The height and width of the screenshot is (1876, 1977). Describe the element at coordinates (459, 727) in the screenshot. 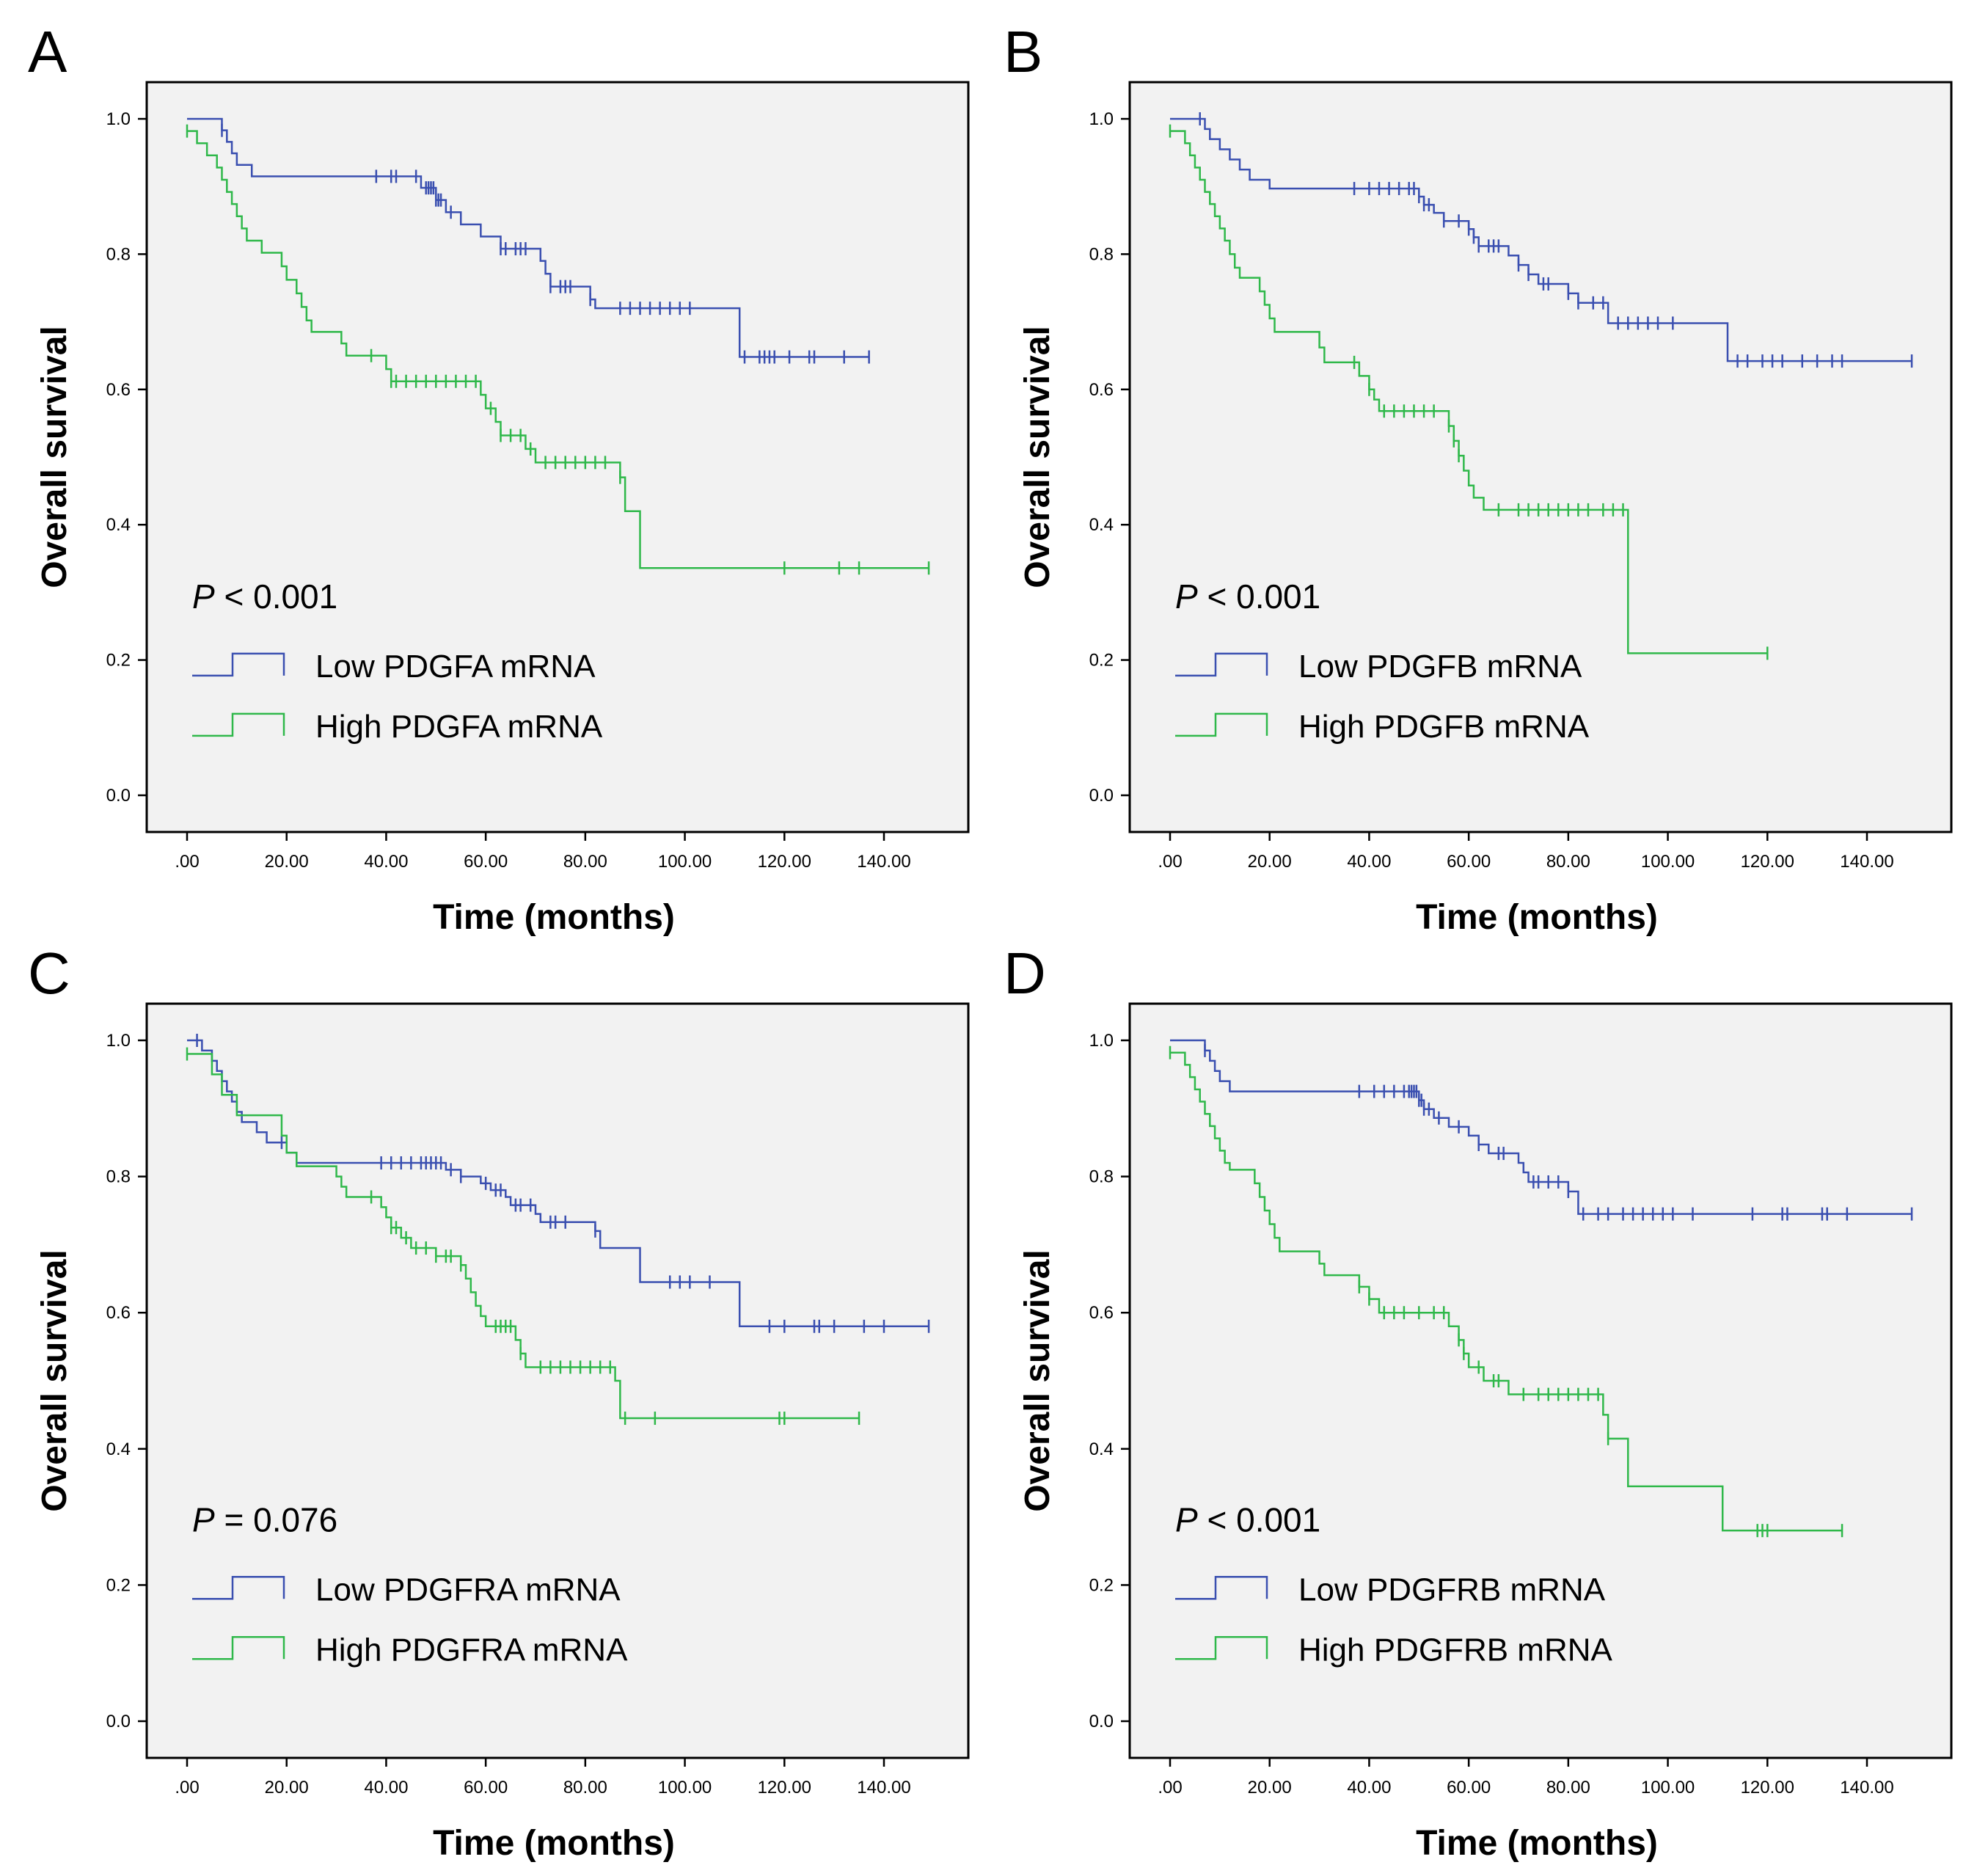

I see `legend-label: High PDGFA mRNA` at that location.